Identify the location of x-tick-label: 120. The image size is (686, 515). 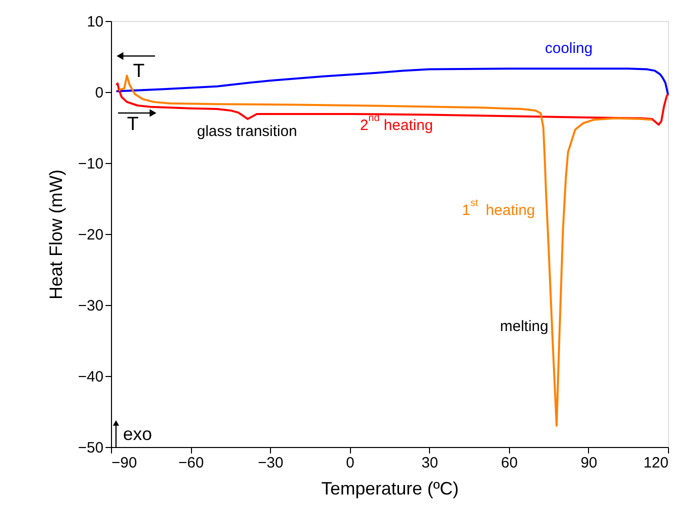
(655, 463).